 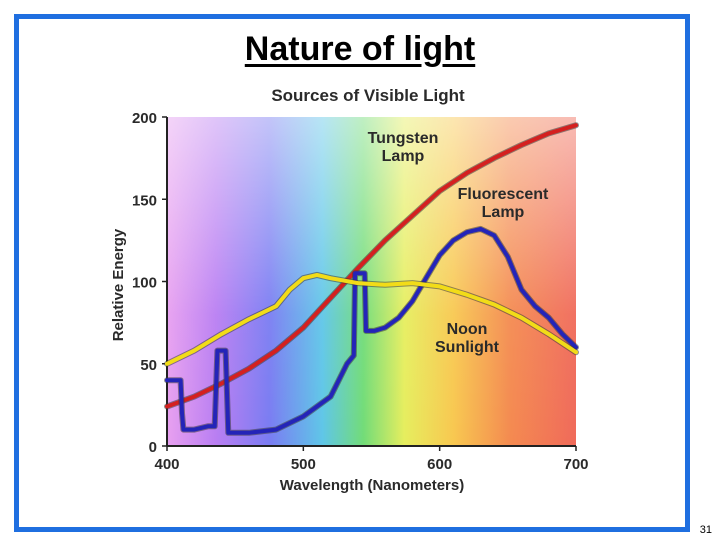 What do you see at coordinates (403, 138) in the screenshot?
I see `tungsten-lamp-label: Tungsten` at bounding box center [403, 138].